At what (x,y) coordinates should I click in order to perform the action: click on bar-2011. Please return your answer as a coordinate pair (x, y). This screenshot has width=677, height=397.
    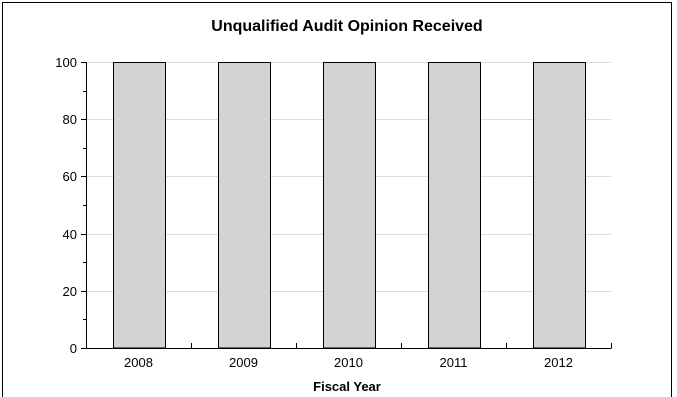
    Looking at the image, I should click on (454, 205).